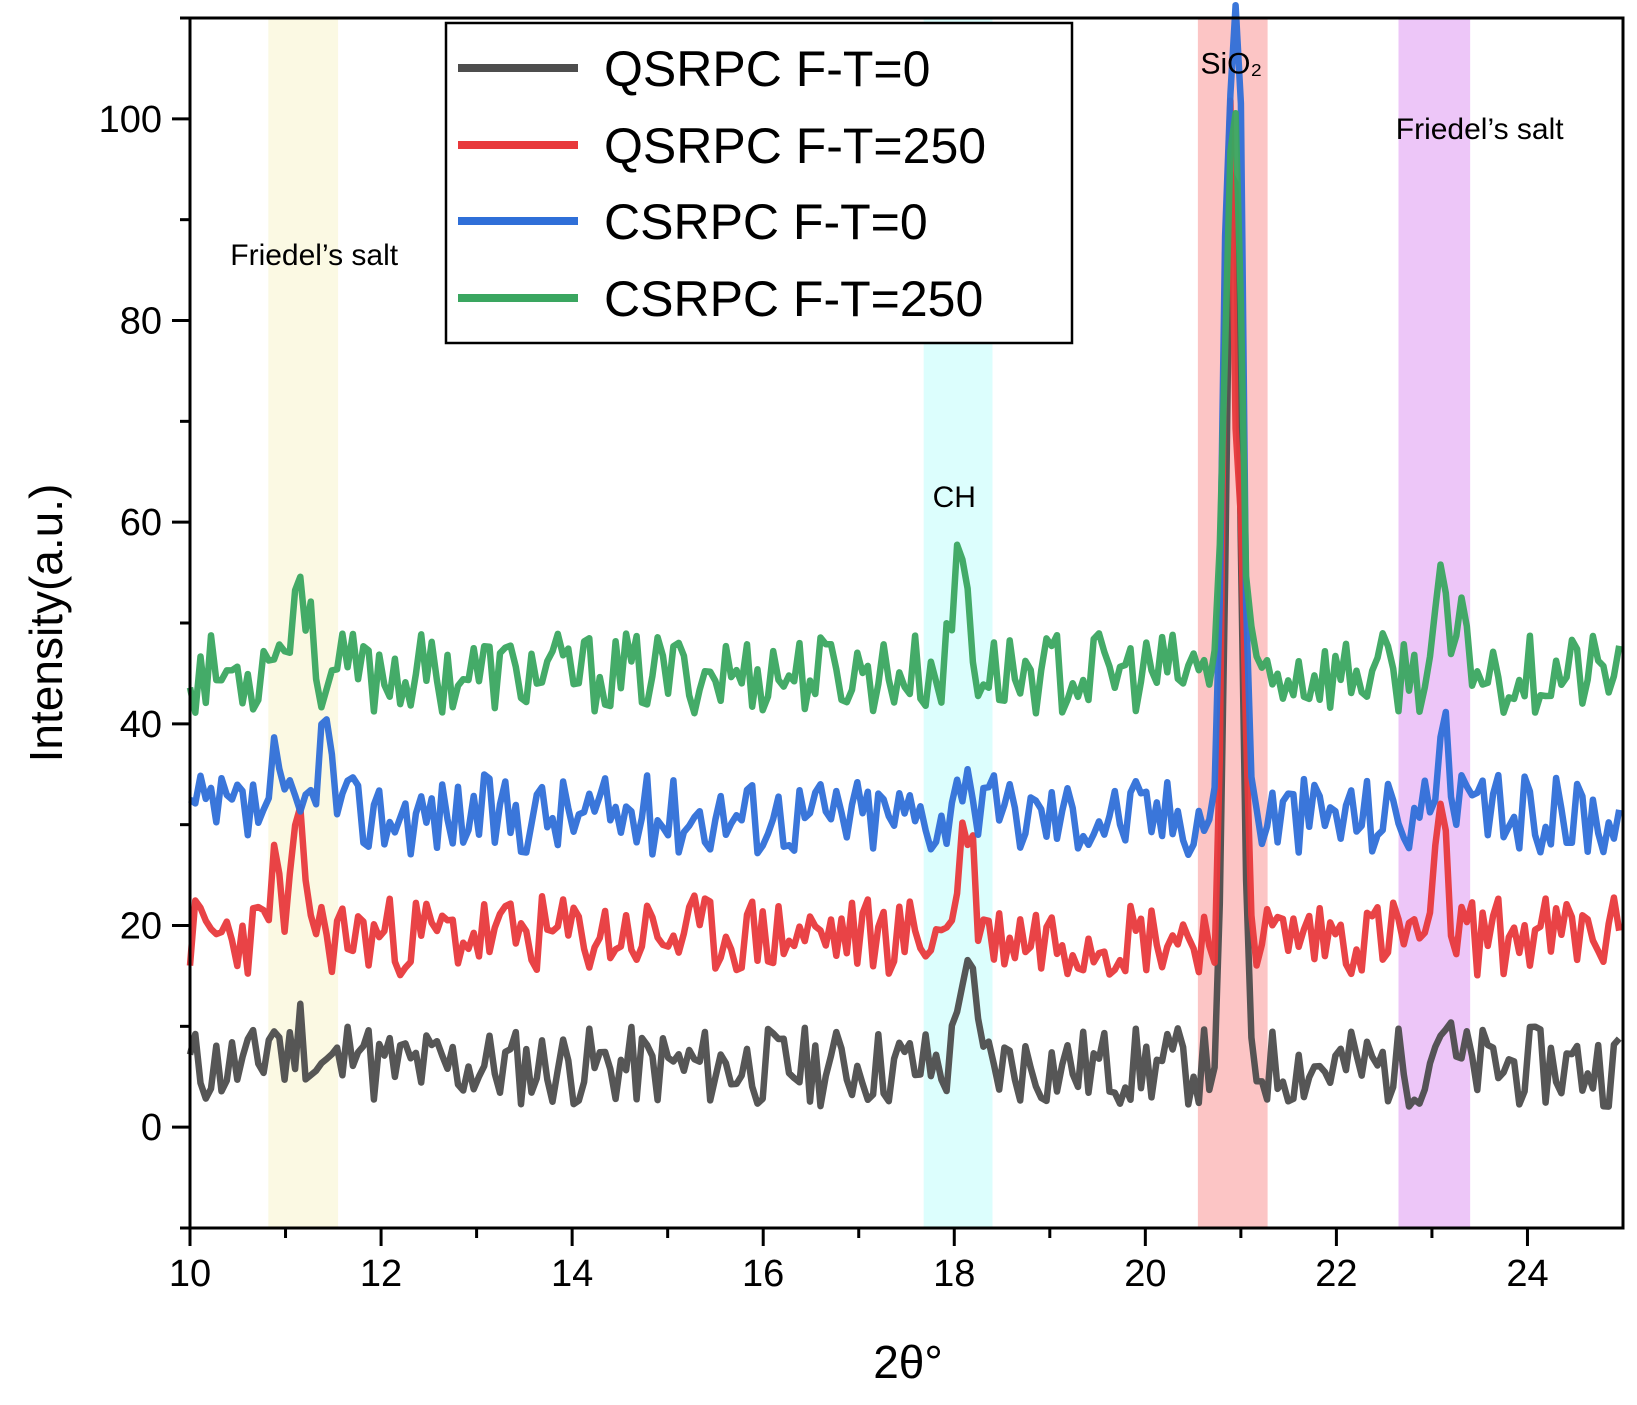  Describe the element at coordinates (795, 146) in the screenshot. I see `legend-label-qsrpc-250: QSRPC F-T=250` at that location.